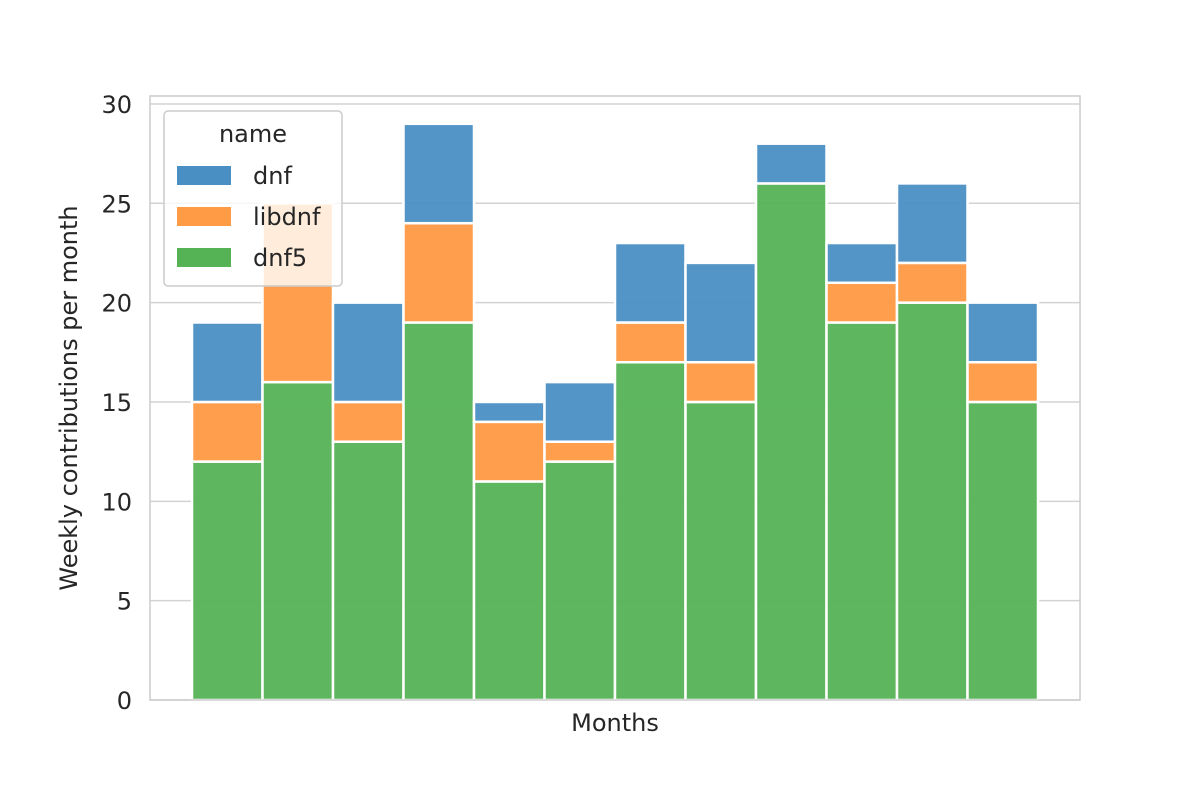 The image size is (1200, 800). I want to click on y-tick-label: 5, so click(124, 602).